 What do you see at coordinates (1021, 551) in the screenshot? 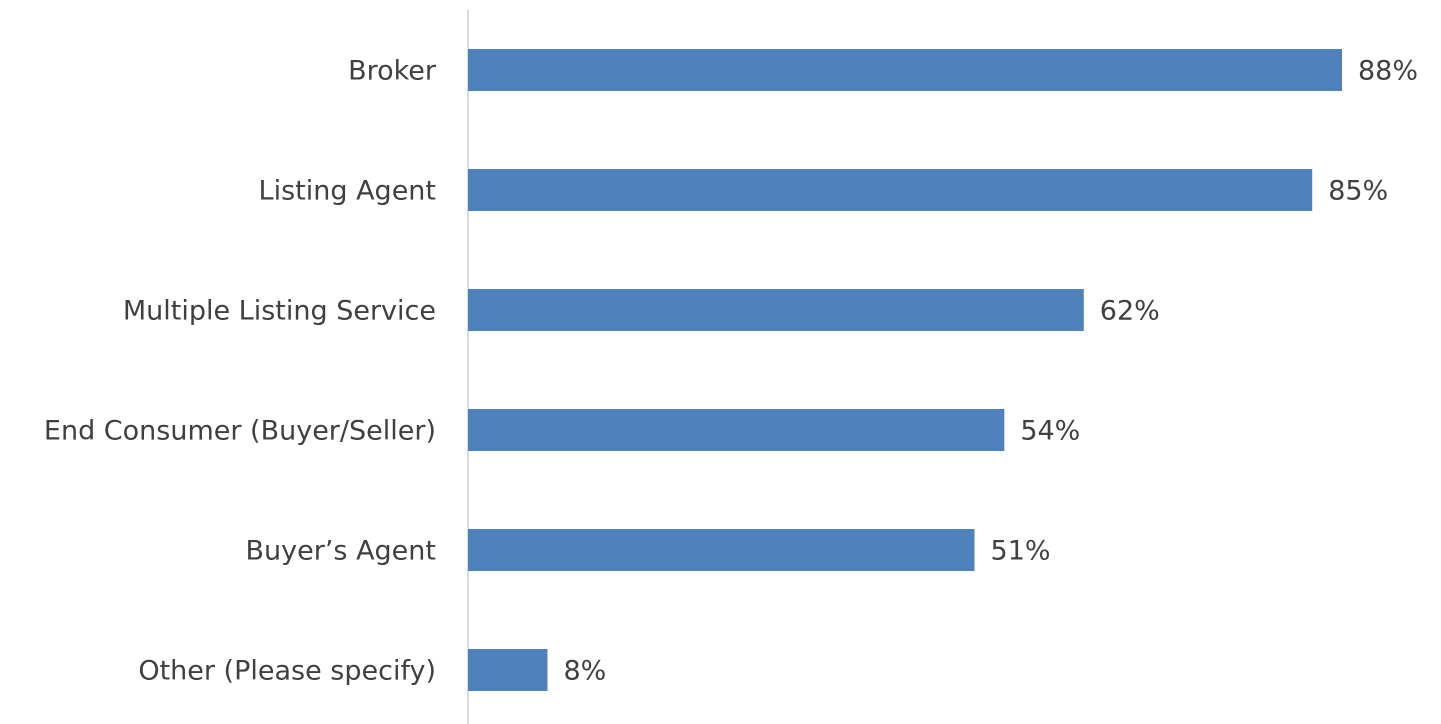
I see `data-label: 51%` at bounding box center [1021, 551].